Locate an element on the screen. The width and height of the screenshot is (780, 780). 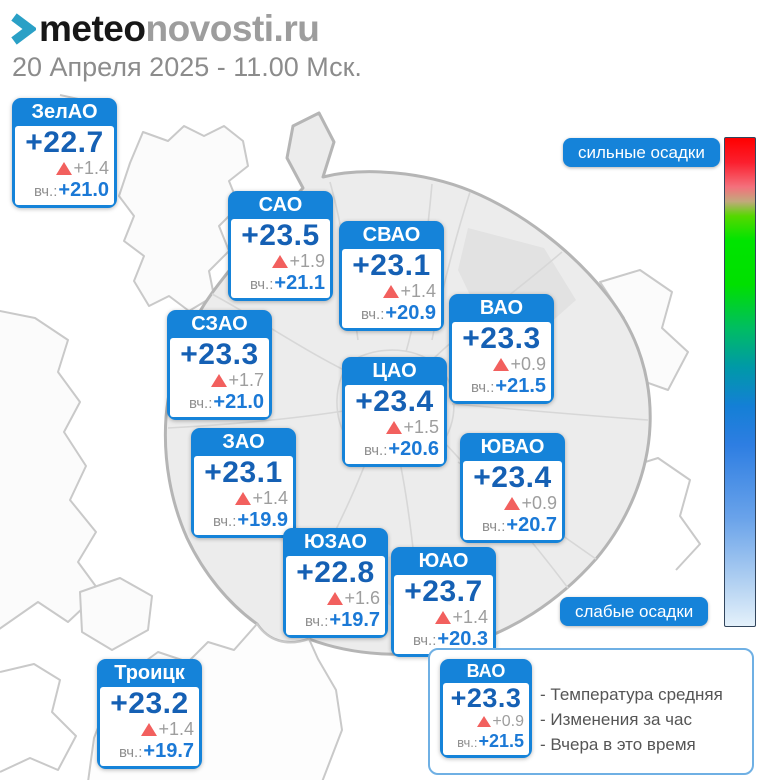
district-yesterday-row: вч.: +20.3 is located at coordinates (443, 640).